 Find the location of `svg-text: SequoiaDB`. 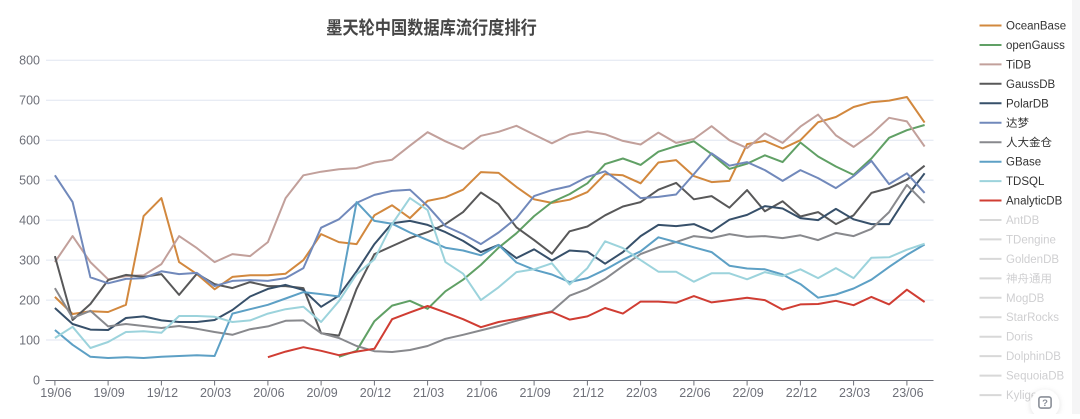

svg-text: SequoiaDB is located at coordinates (1035, 377).